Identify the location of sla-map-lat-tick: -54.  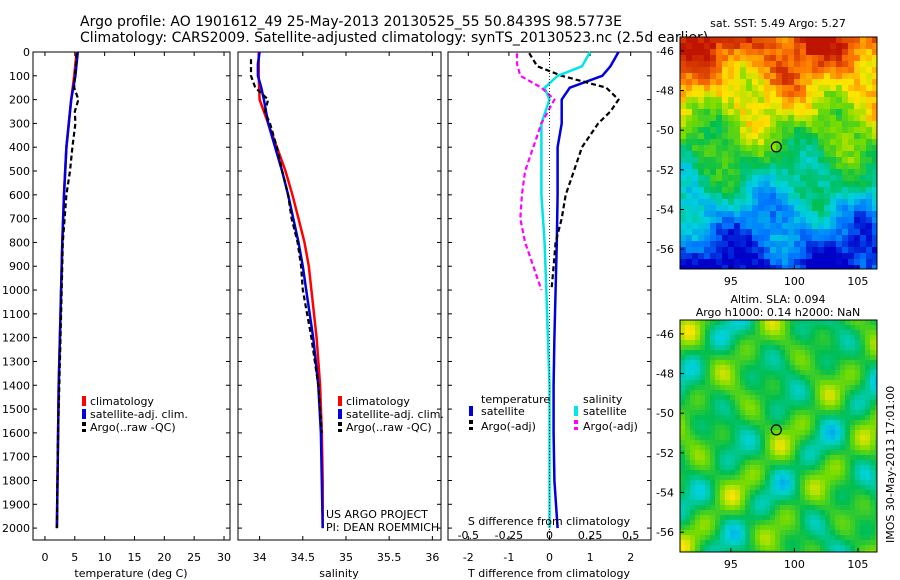
(665, 493).